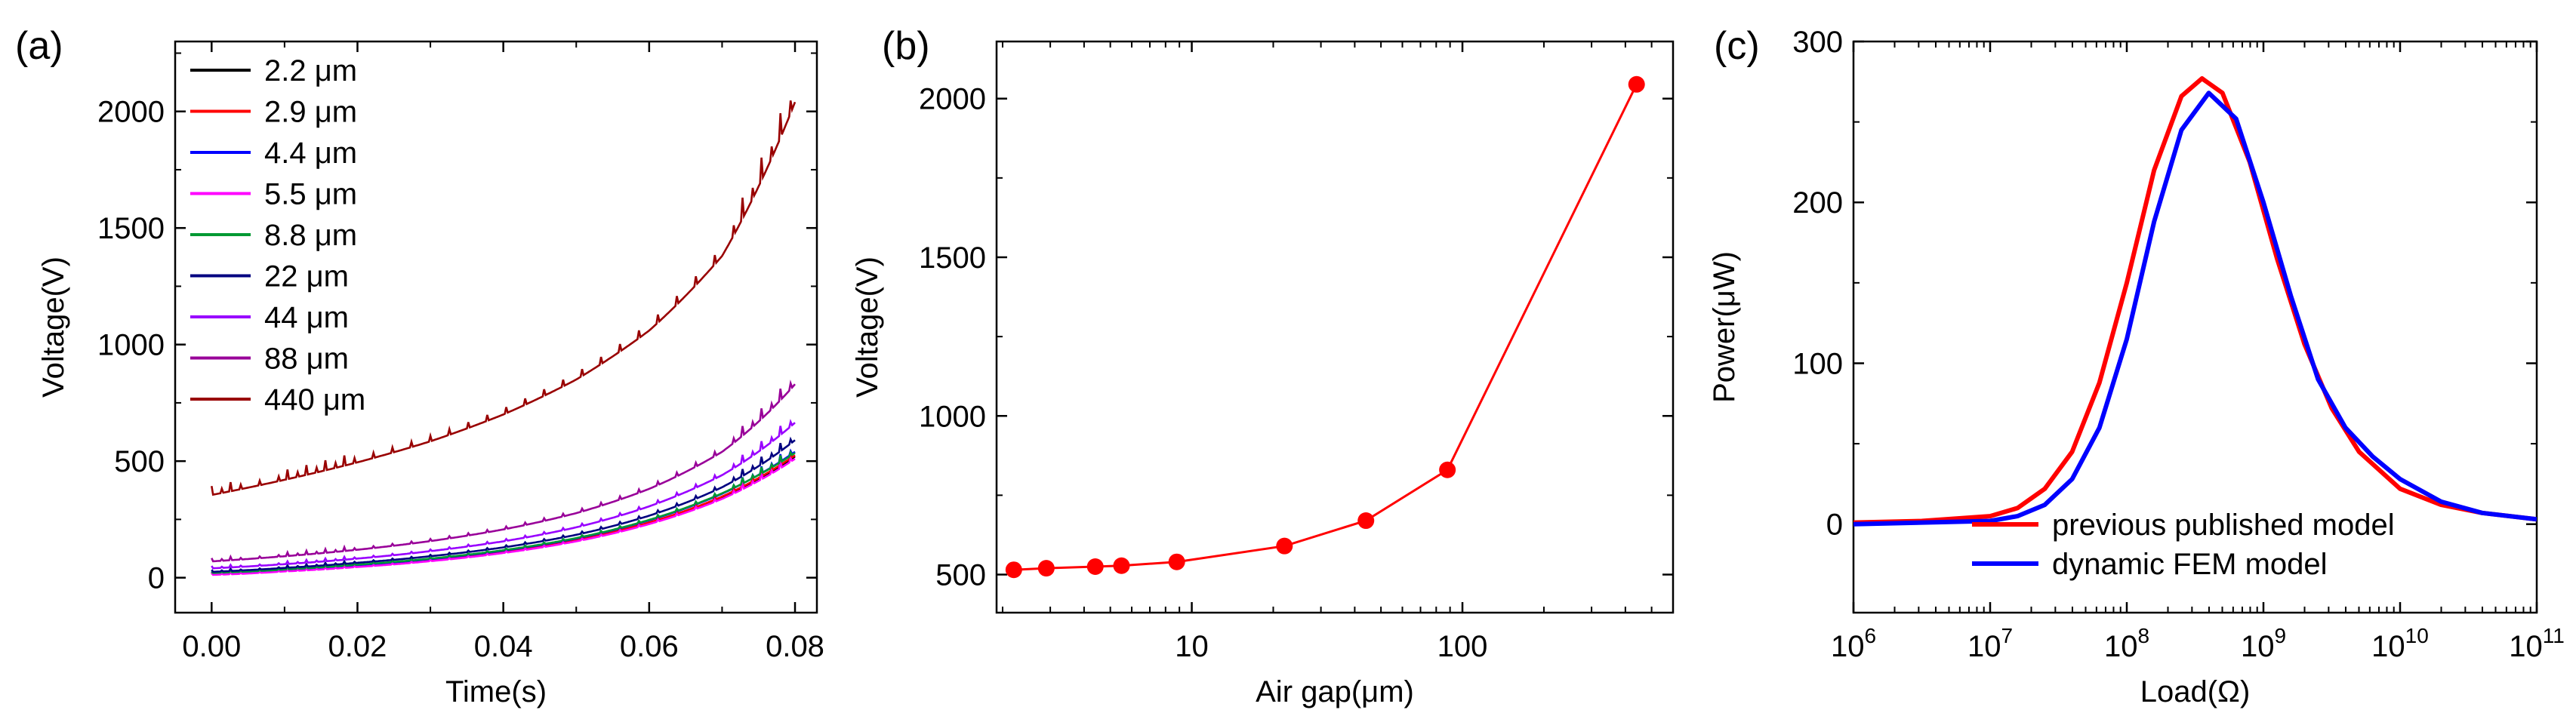 The image size is (2576, 713). What do you see at coordinates (1192, 646) in the screenshot?
I see `x-tick-label: 10` at bounding box center [1192, 646].